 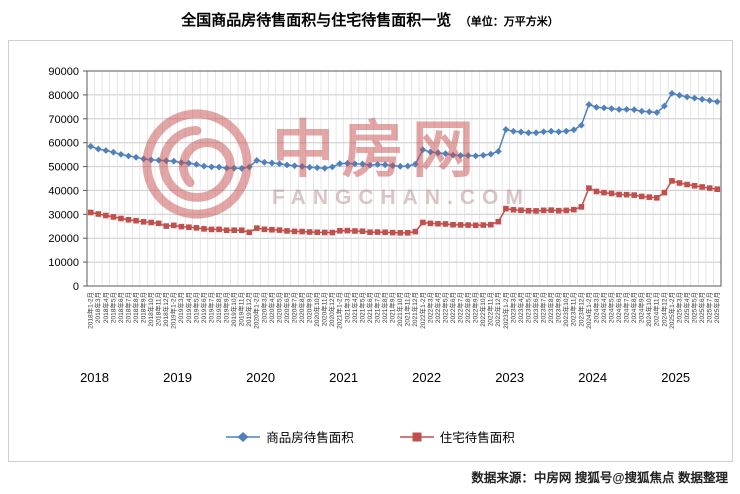 What do you see at coordinates (90, 310) in the screenshot?
I see `svg-text: 2018年1-2月` at bounding box center [90, 310].